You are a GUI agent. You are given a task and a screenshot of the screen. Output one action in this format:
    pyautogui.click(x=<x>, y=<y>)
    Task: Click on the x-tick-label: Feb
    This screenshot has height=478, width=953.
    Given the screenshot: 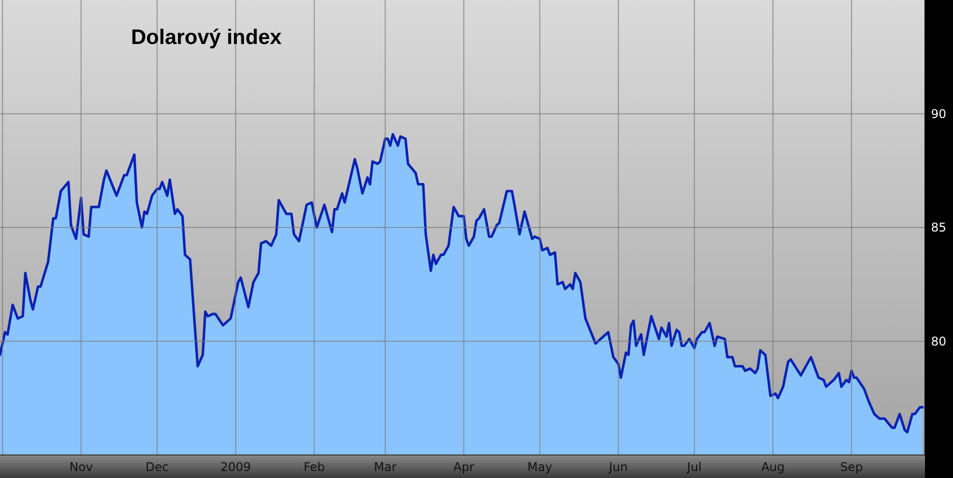 What is the action you would take?
    pyautogui.click(x=314, y=467)
    